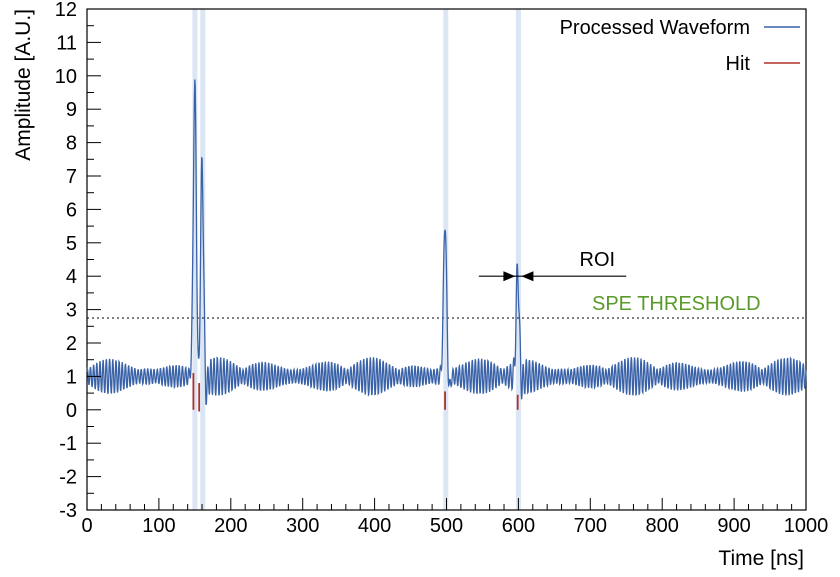 The height and width of the screenshot is (577, 840). Describe the element at coordinates (590, 526) in the screenshot. I see `x-tick-label: 700` at that location.